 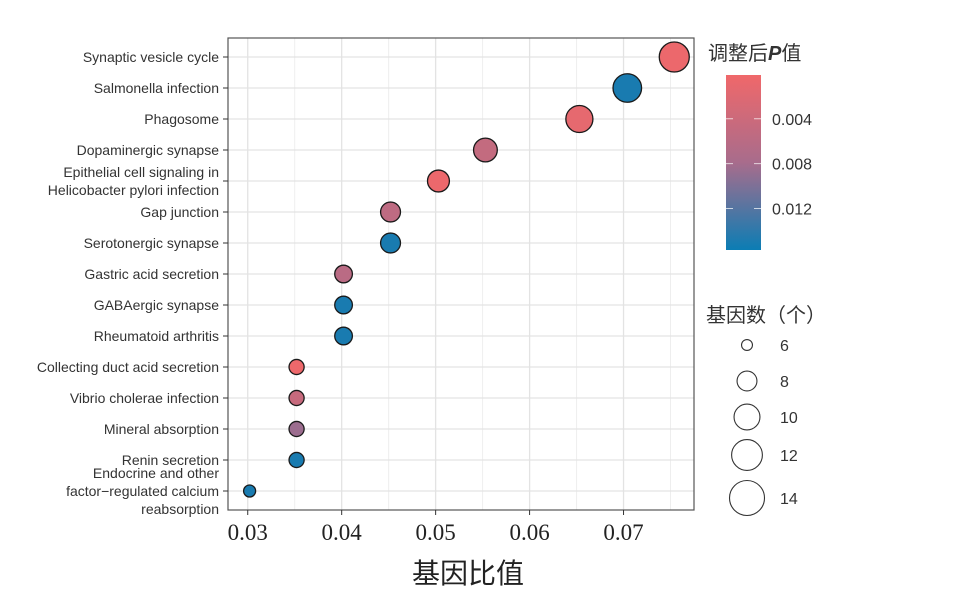 I want to click on color-legend-label: 0.004, so click(x=792, y=120).